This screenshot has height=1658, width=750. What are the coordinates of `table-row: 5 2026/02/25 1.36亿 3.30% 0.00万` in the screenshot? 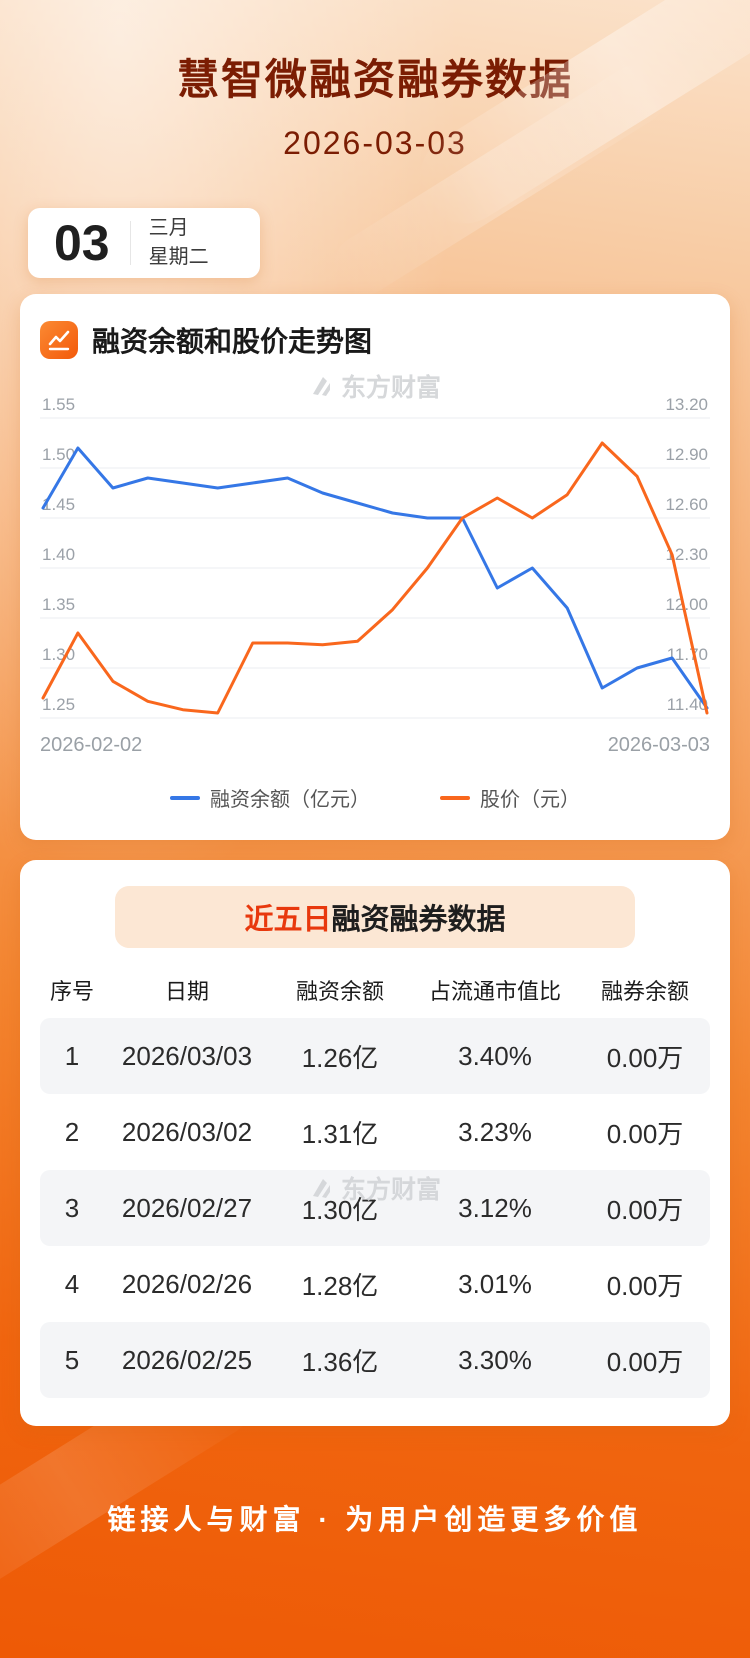 It's located at (375, 1360).